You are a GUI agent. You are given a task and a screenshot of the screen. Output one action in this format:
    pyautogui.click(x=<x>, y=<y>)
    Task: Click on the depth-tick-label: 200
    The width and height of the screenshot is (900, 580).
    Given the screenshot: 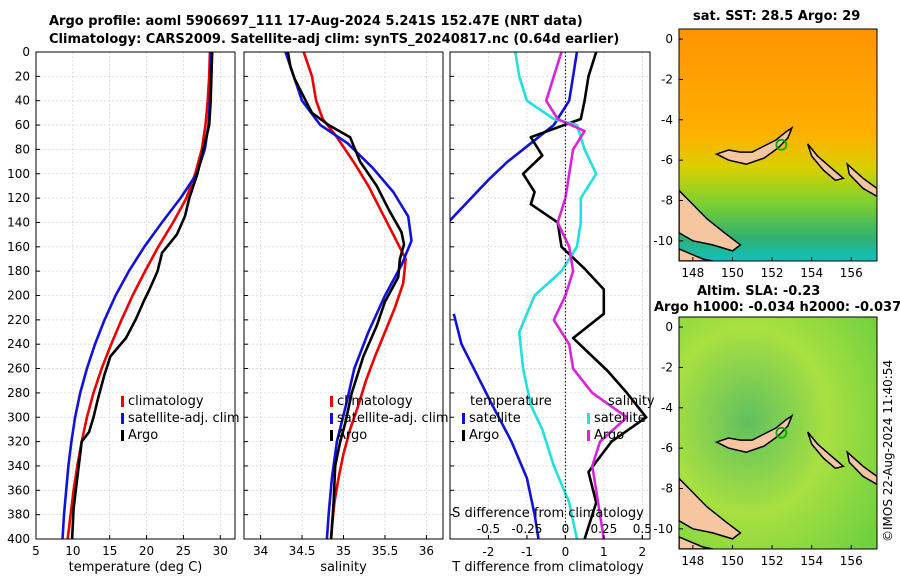 What is the action you would take?
    pyautogui.click(x=18, y=296)
    